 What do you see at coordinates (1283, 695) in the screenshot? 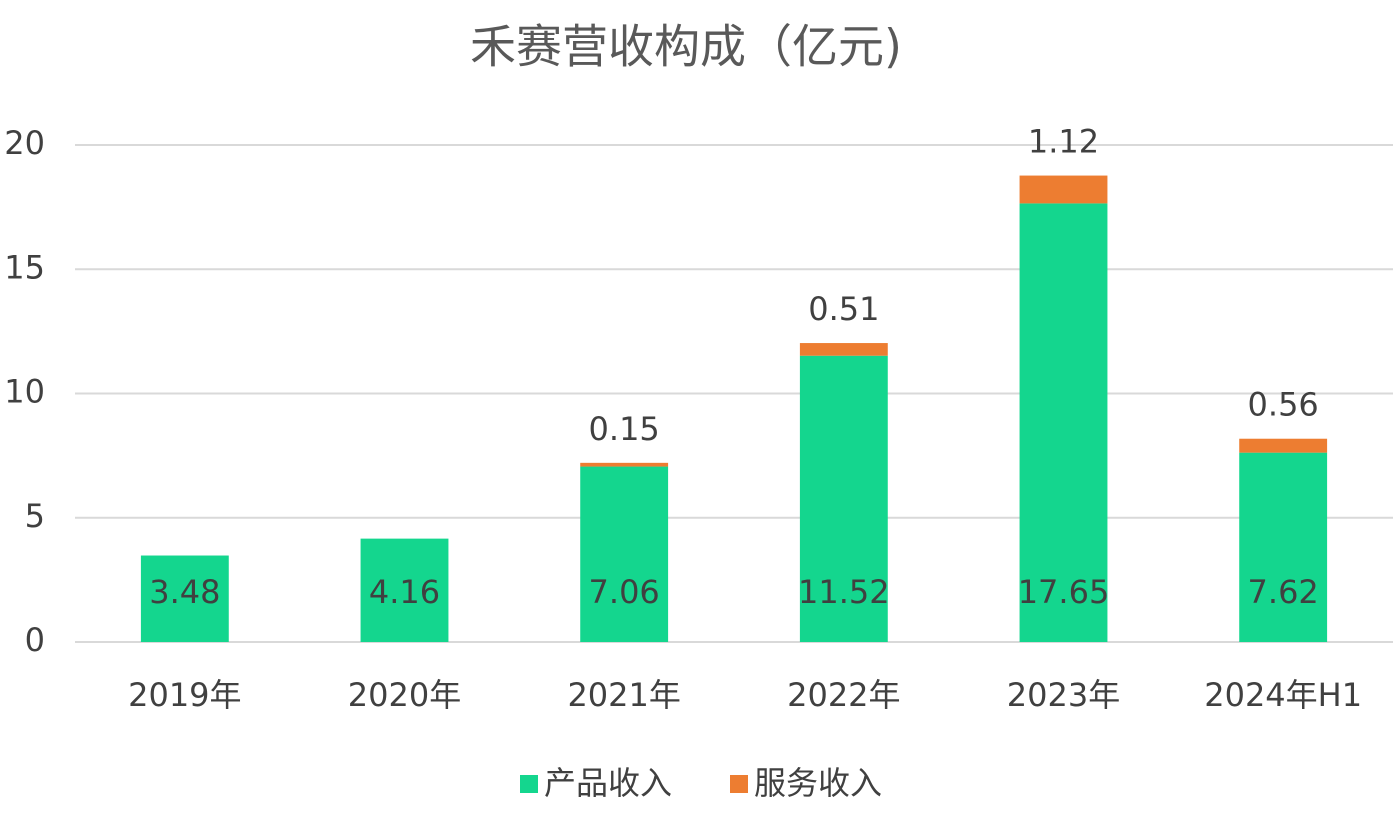
I see `x-tick-label: 2024年H1` at bounding box center [1283, 695].